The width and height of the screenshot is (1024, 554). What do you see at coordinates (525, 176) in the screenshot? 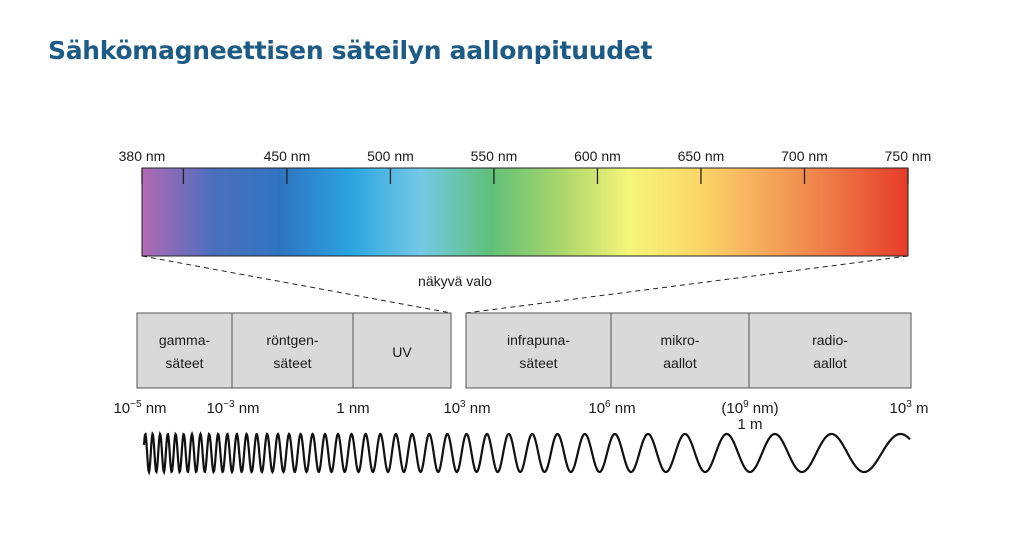
I see `spectrum-ticks` at bounding box center [525, 176].